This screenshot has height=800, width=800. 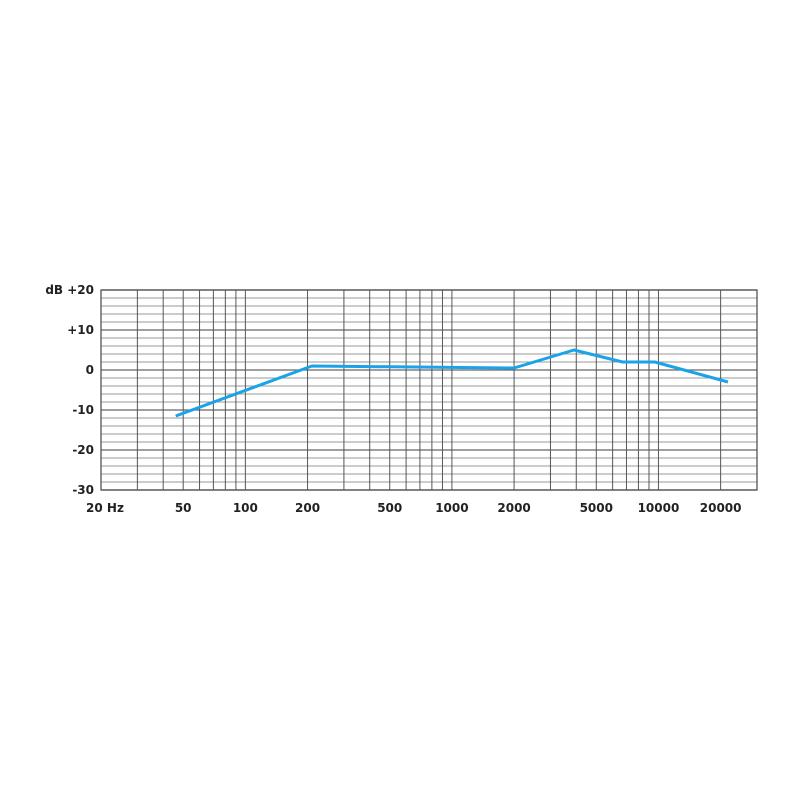 I want to click on y-tick-label: -30, so click(x=83, y=490).